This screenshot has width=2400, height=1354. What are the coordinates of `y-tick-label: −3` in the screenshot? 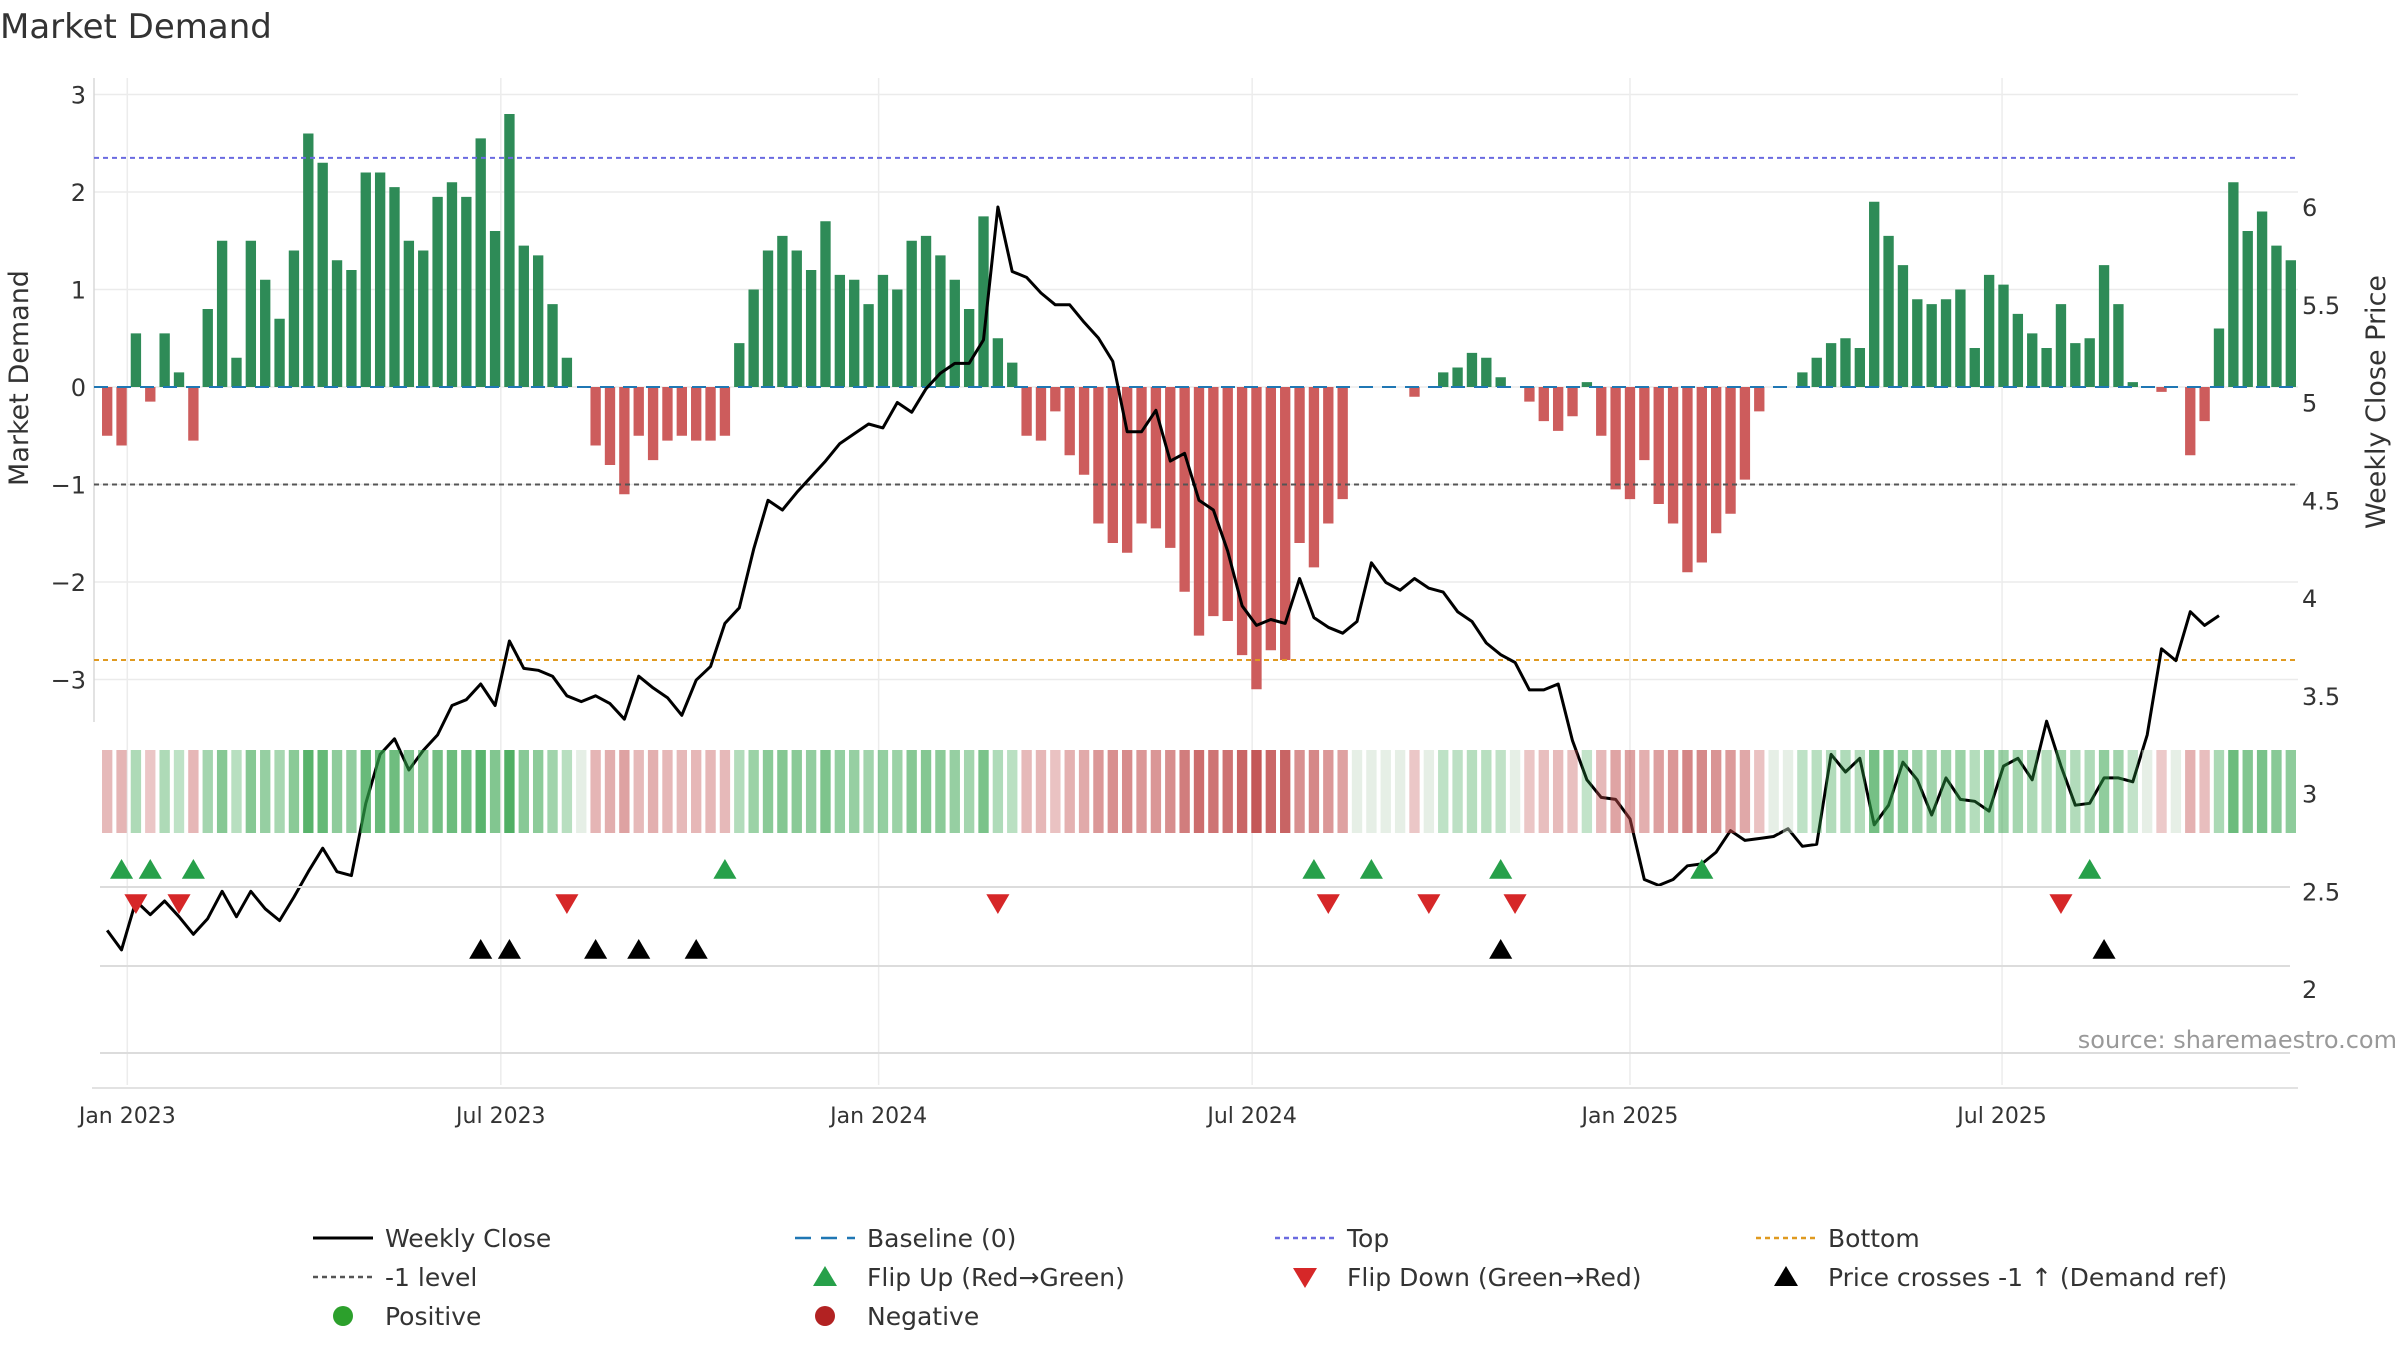 It's located at (68, 681).